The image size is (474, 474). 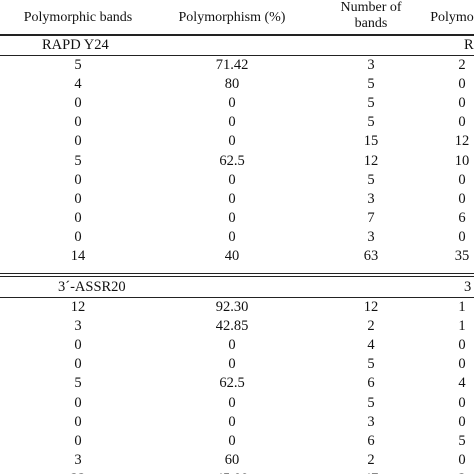 I want to click on section-separator-rule, so click(x=237, y=273).